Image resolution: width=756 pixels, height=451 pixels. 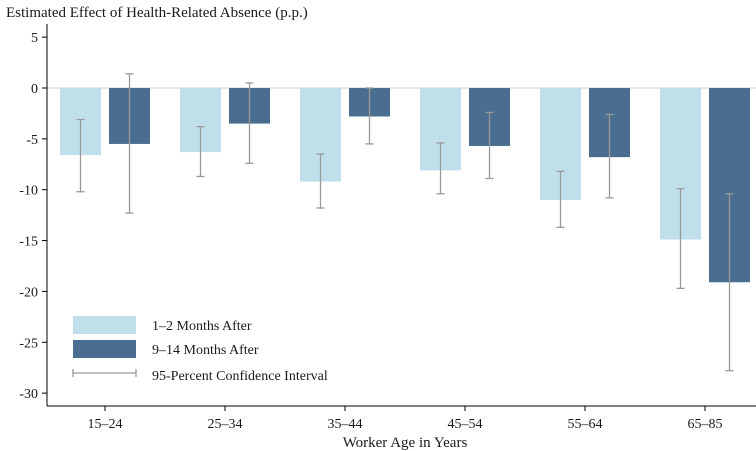 I want to click on y-tick-label: -25, so click(x=28, y=343).